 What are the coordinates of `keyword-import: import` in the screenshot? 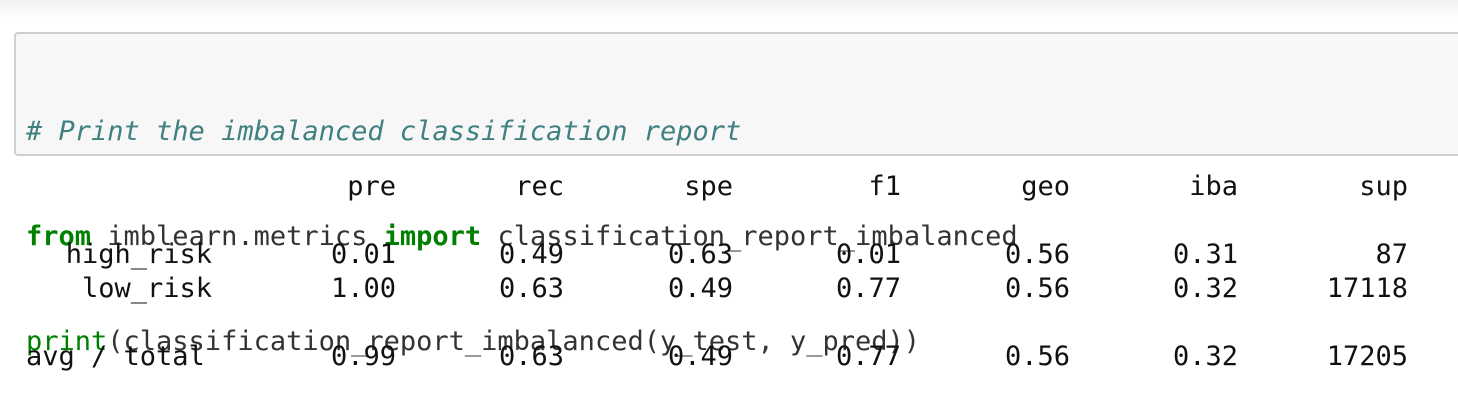 It's located at (432, 236).